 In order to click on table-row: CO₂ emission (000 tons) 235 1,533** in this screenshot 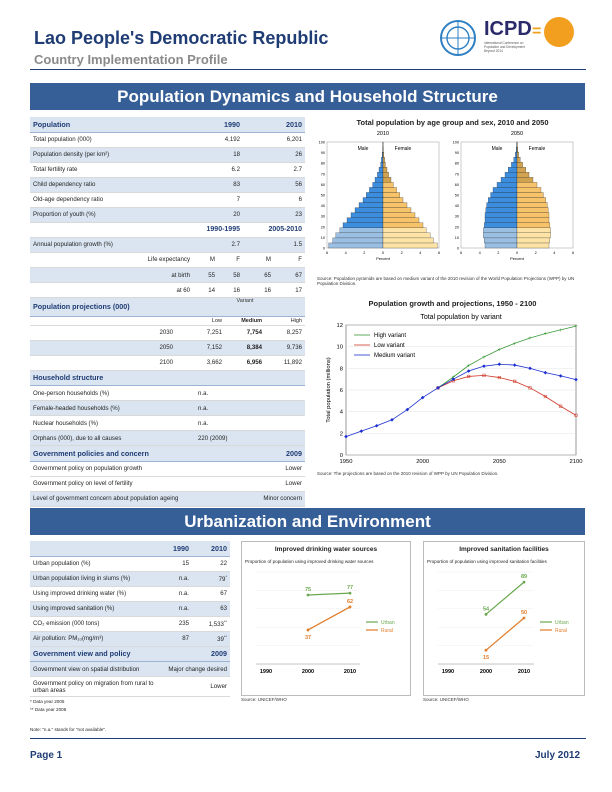, I will do `click(130, 624)`.